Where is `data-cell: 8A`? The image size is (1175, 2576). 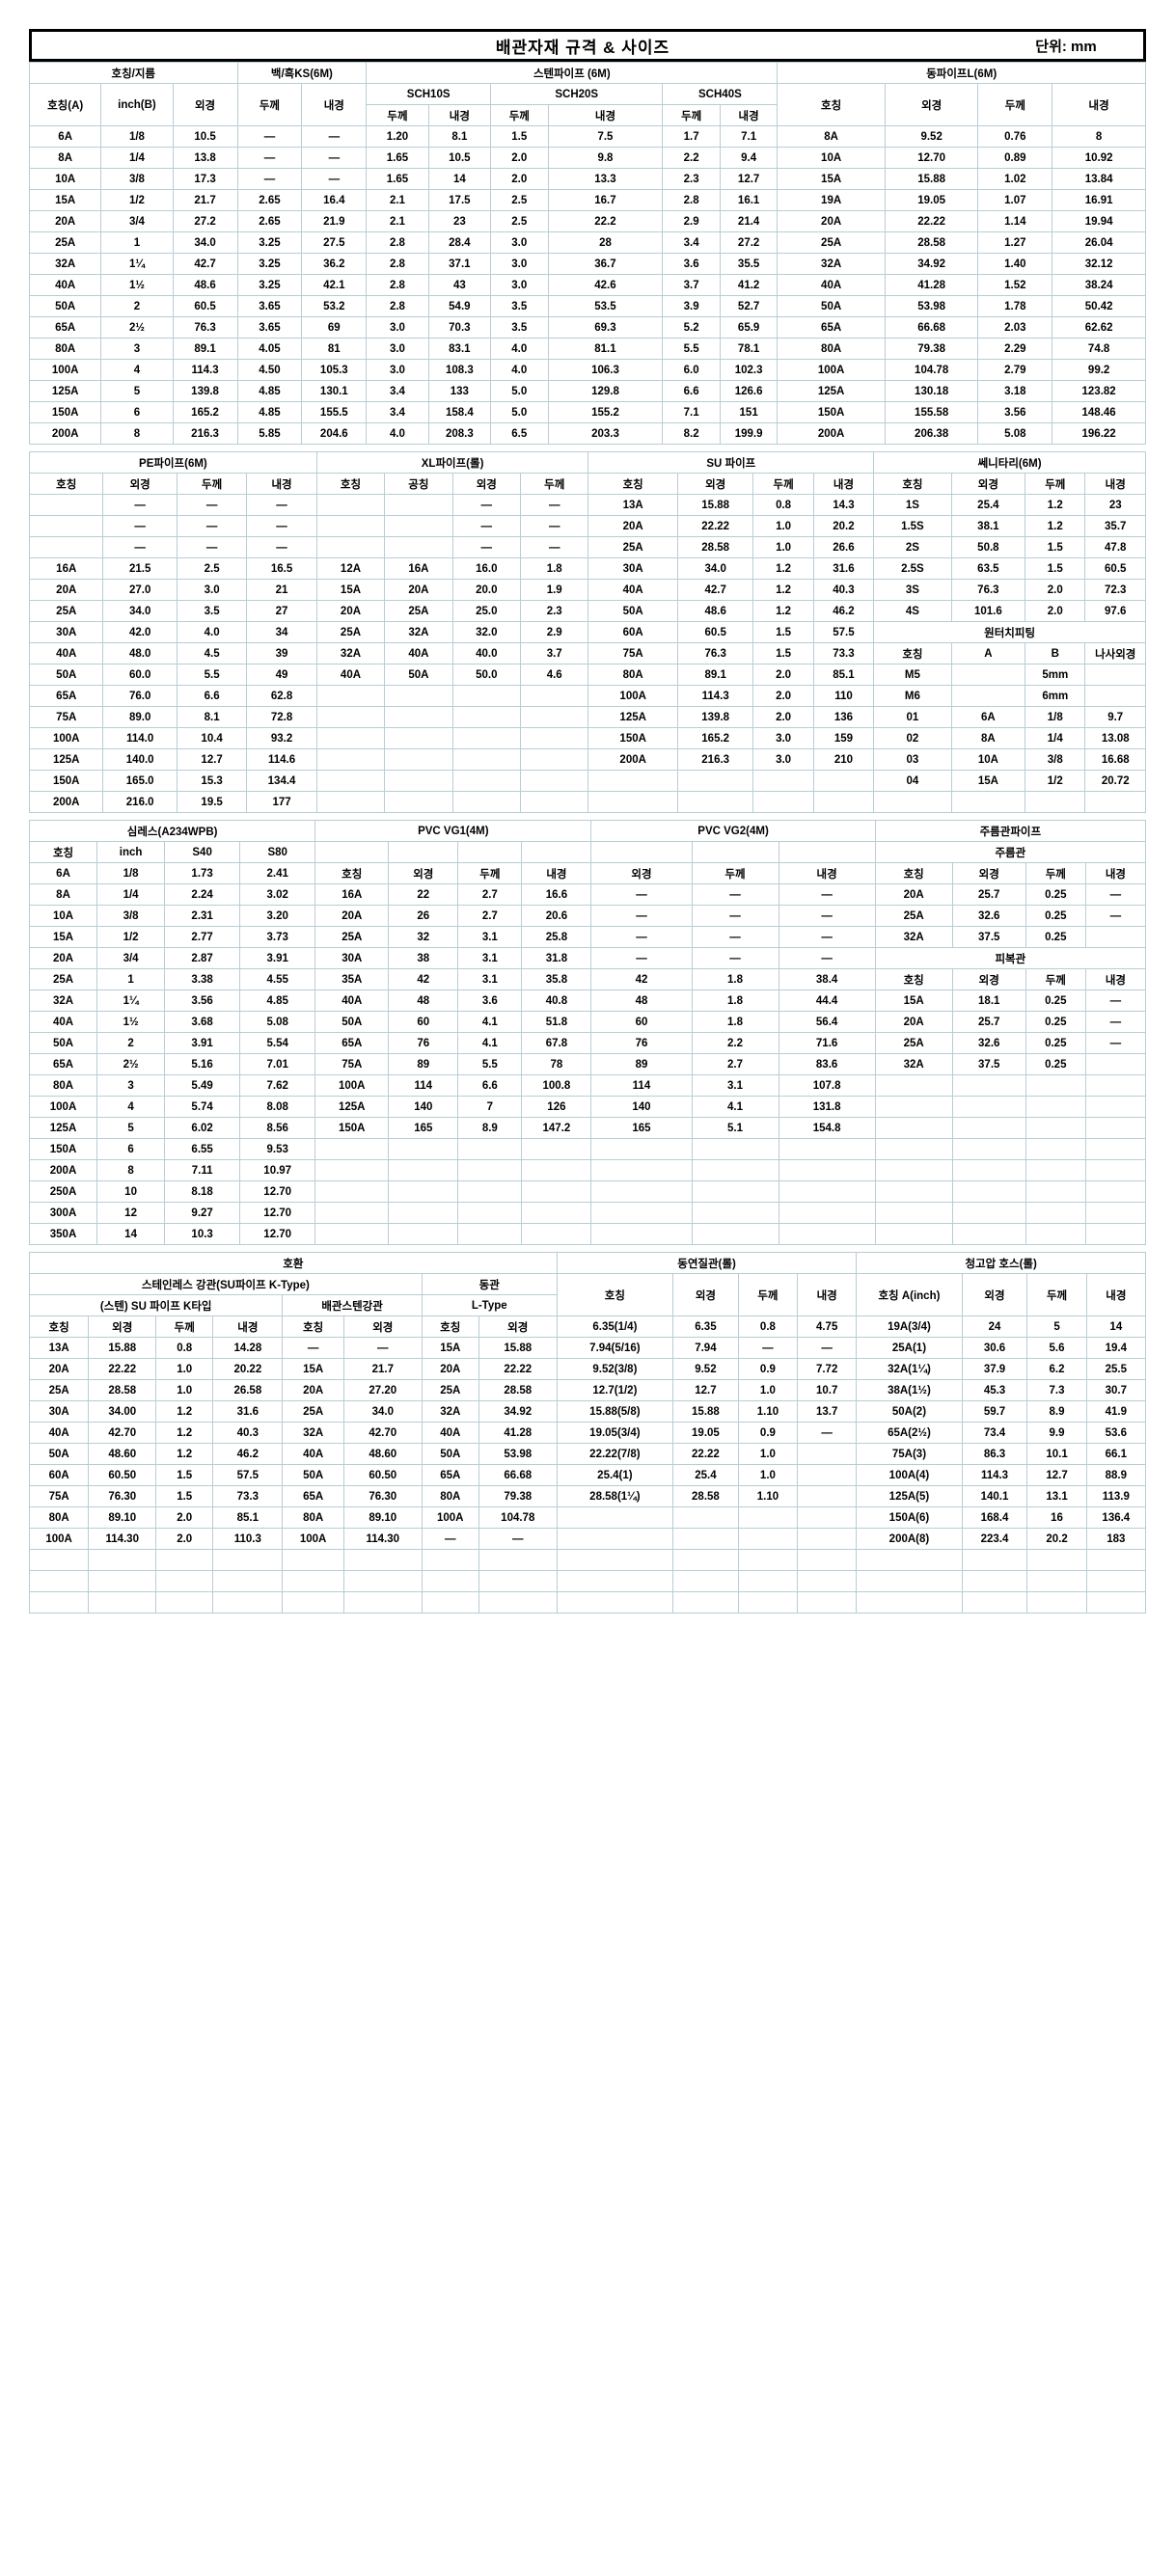 data-cell: 8A is located at coordinates (65, 158).